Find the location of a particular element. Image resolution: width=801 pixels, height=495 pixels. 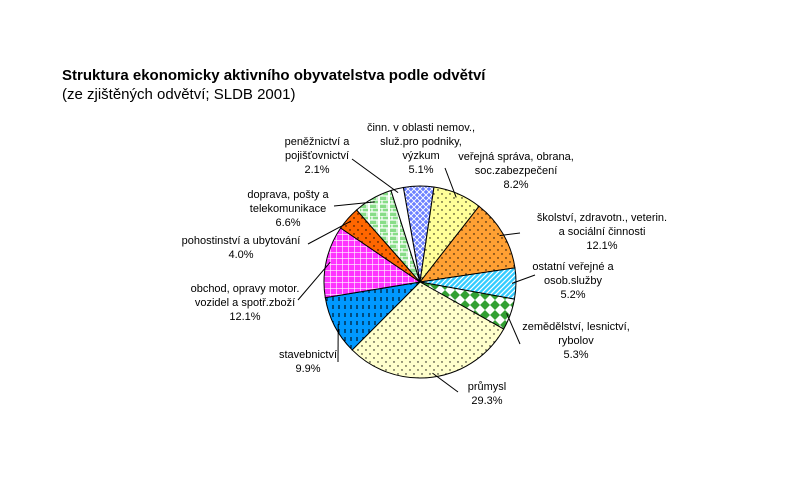

slice-label: doprava, pošty a telekomunikace 6.6% is located at coordinates (288, 209).